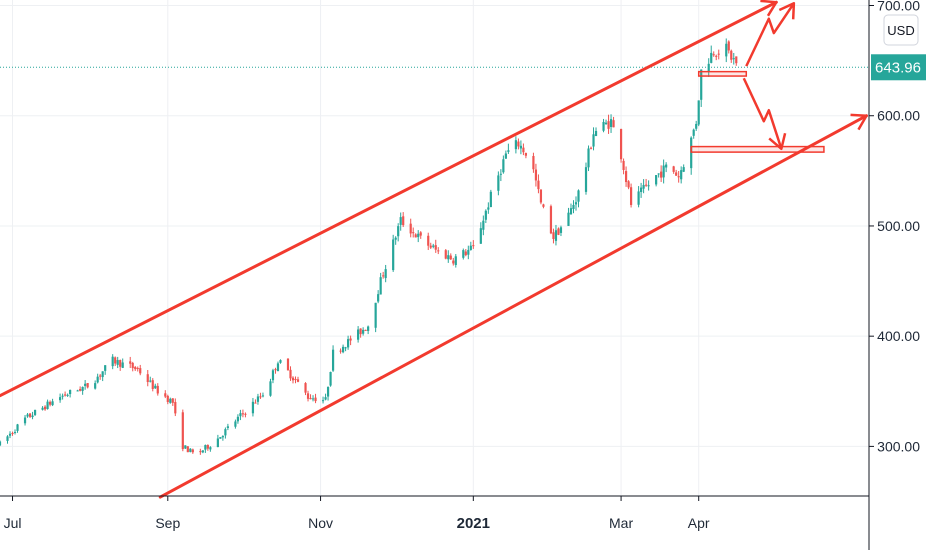 The height and width of the screenshot is (555, 932). What do you see at coordinates (320, 523) in the screenshot?
I see `x-tick-label: Nov` at bounding box center [320, 523].